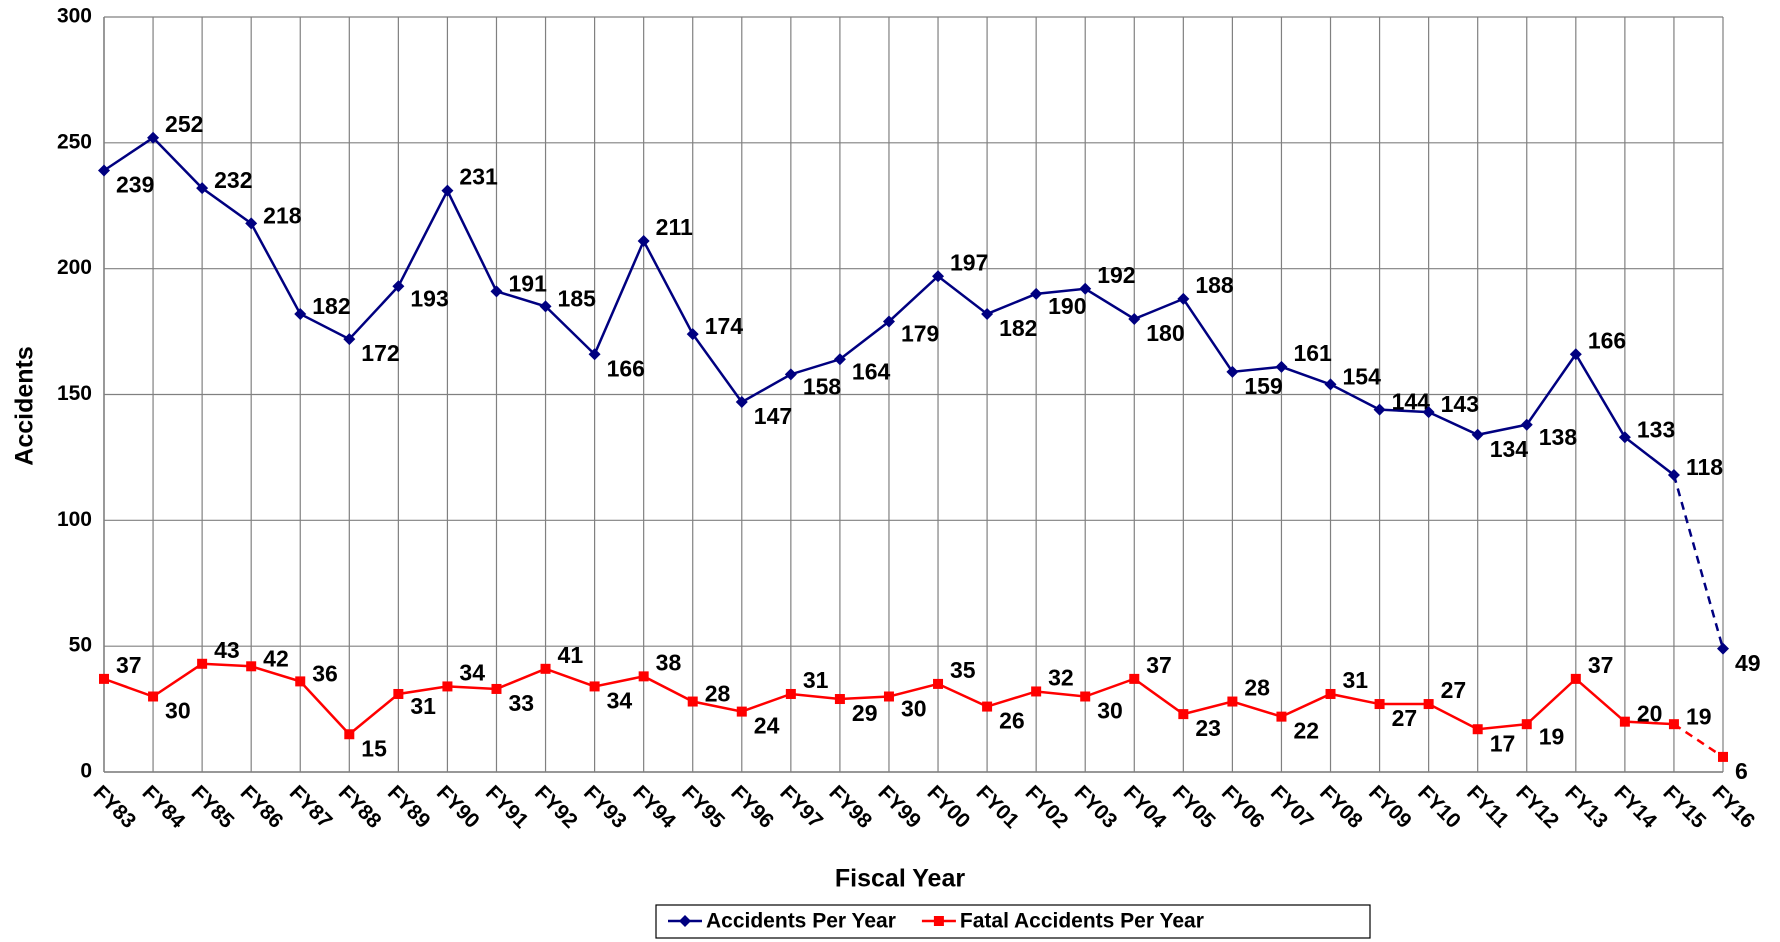  I want to click on data-label: 164, so click(871, 371).